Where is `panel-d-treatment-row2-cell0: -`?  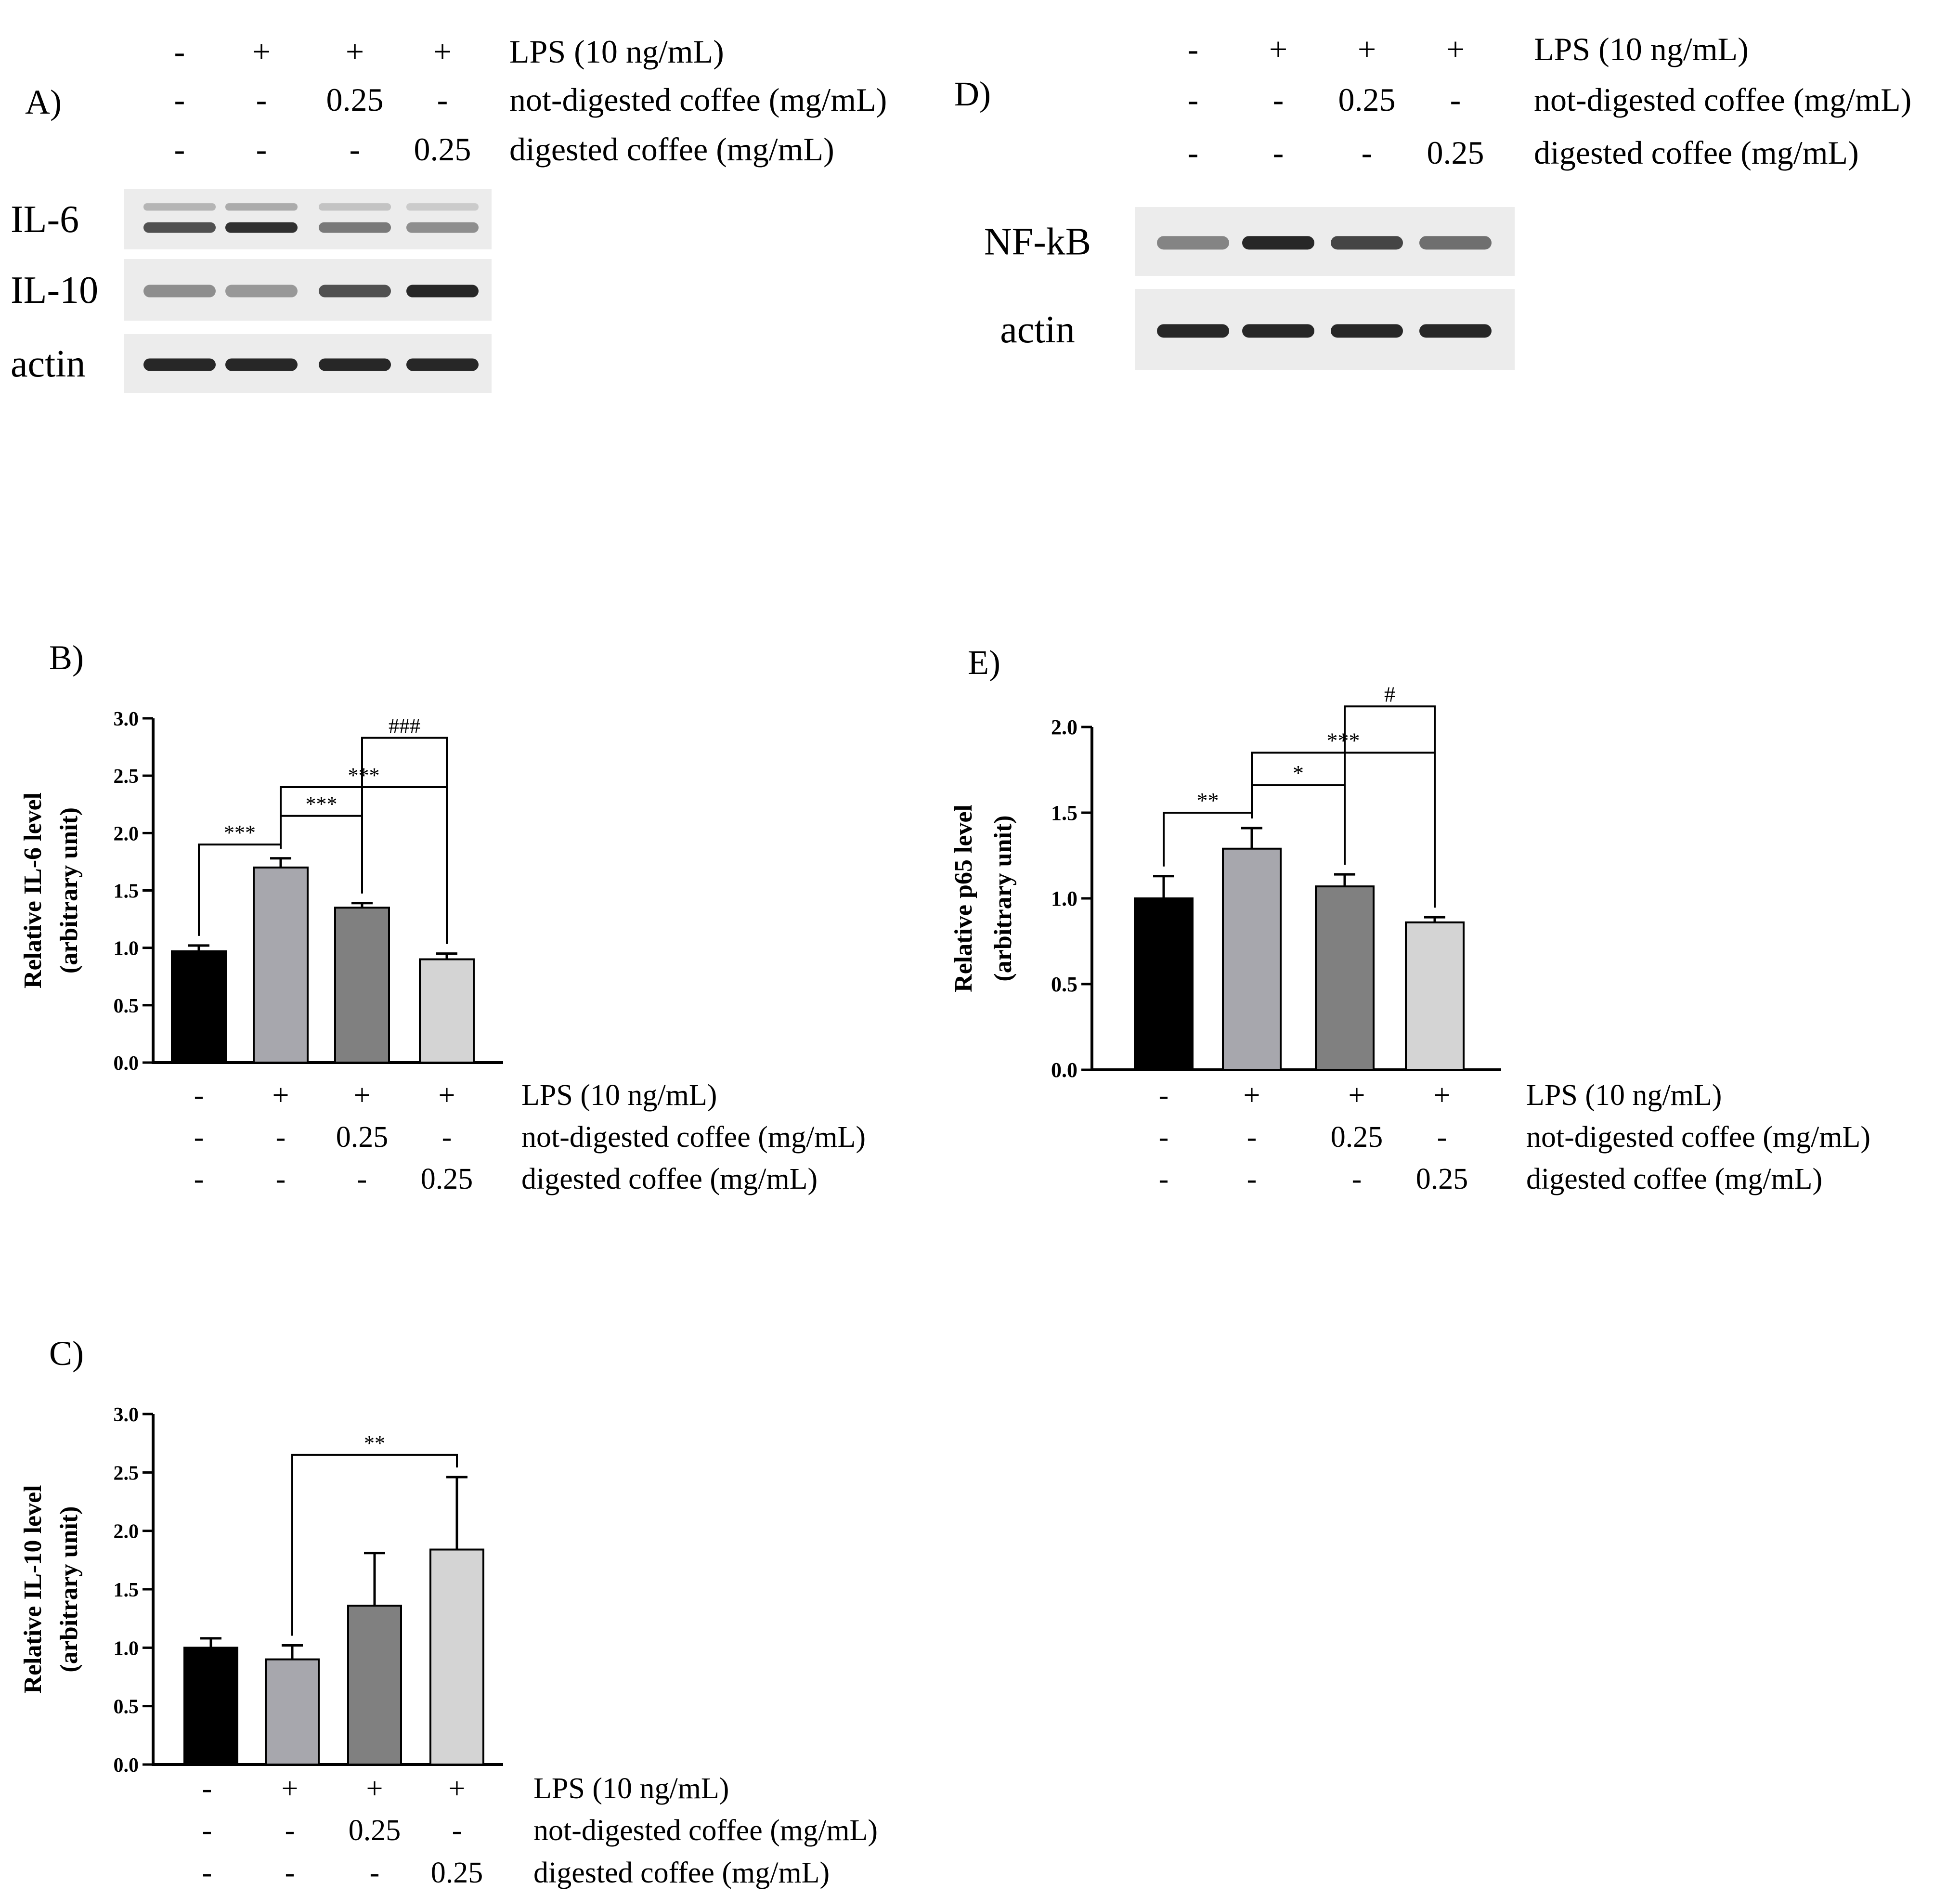 panel-d-treatment-row2-cell0: - is located at coordinates (1193, 152).